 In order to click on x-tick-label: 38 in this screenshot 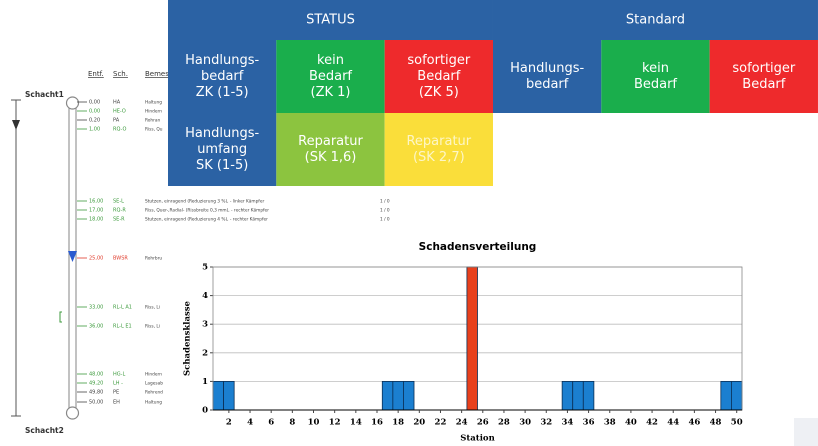, I will do `click(610, 423)`.